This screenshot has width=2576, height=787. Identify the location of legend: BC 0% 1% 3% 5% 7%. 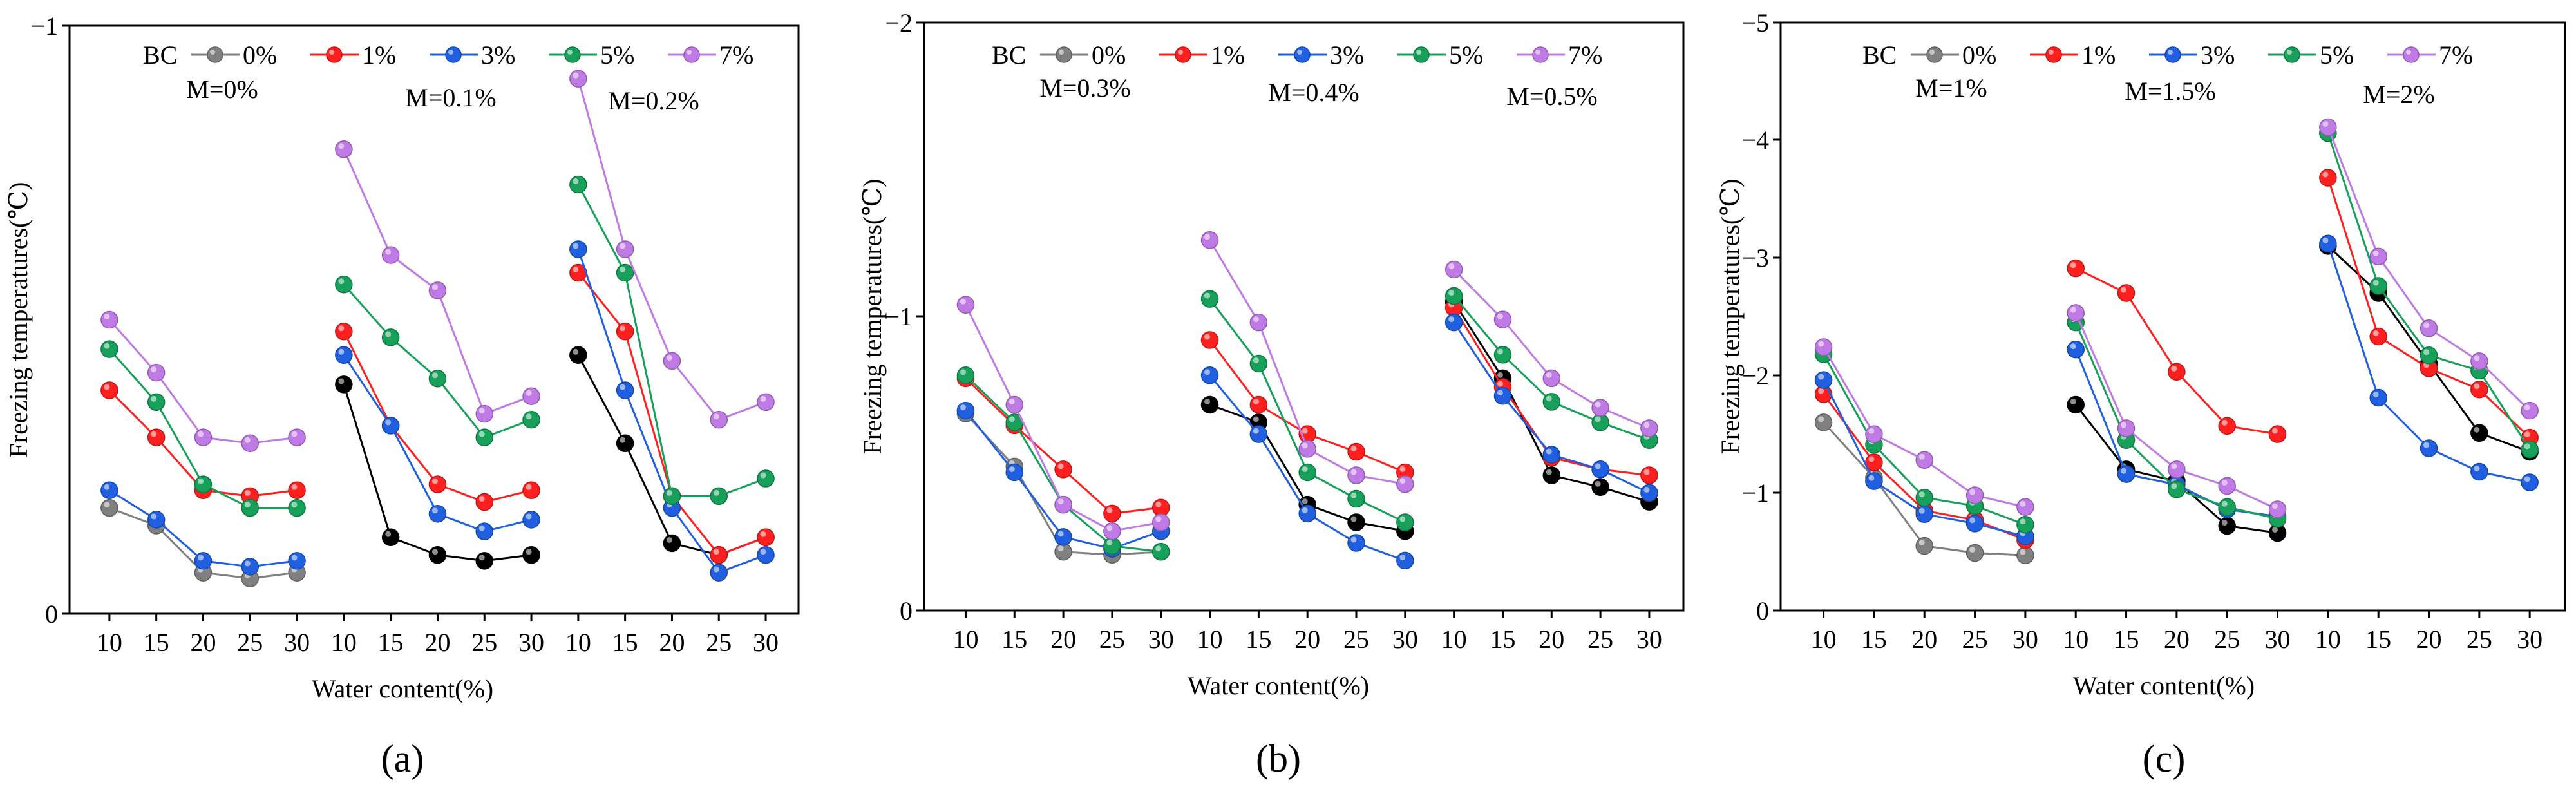
(2167, 55).